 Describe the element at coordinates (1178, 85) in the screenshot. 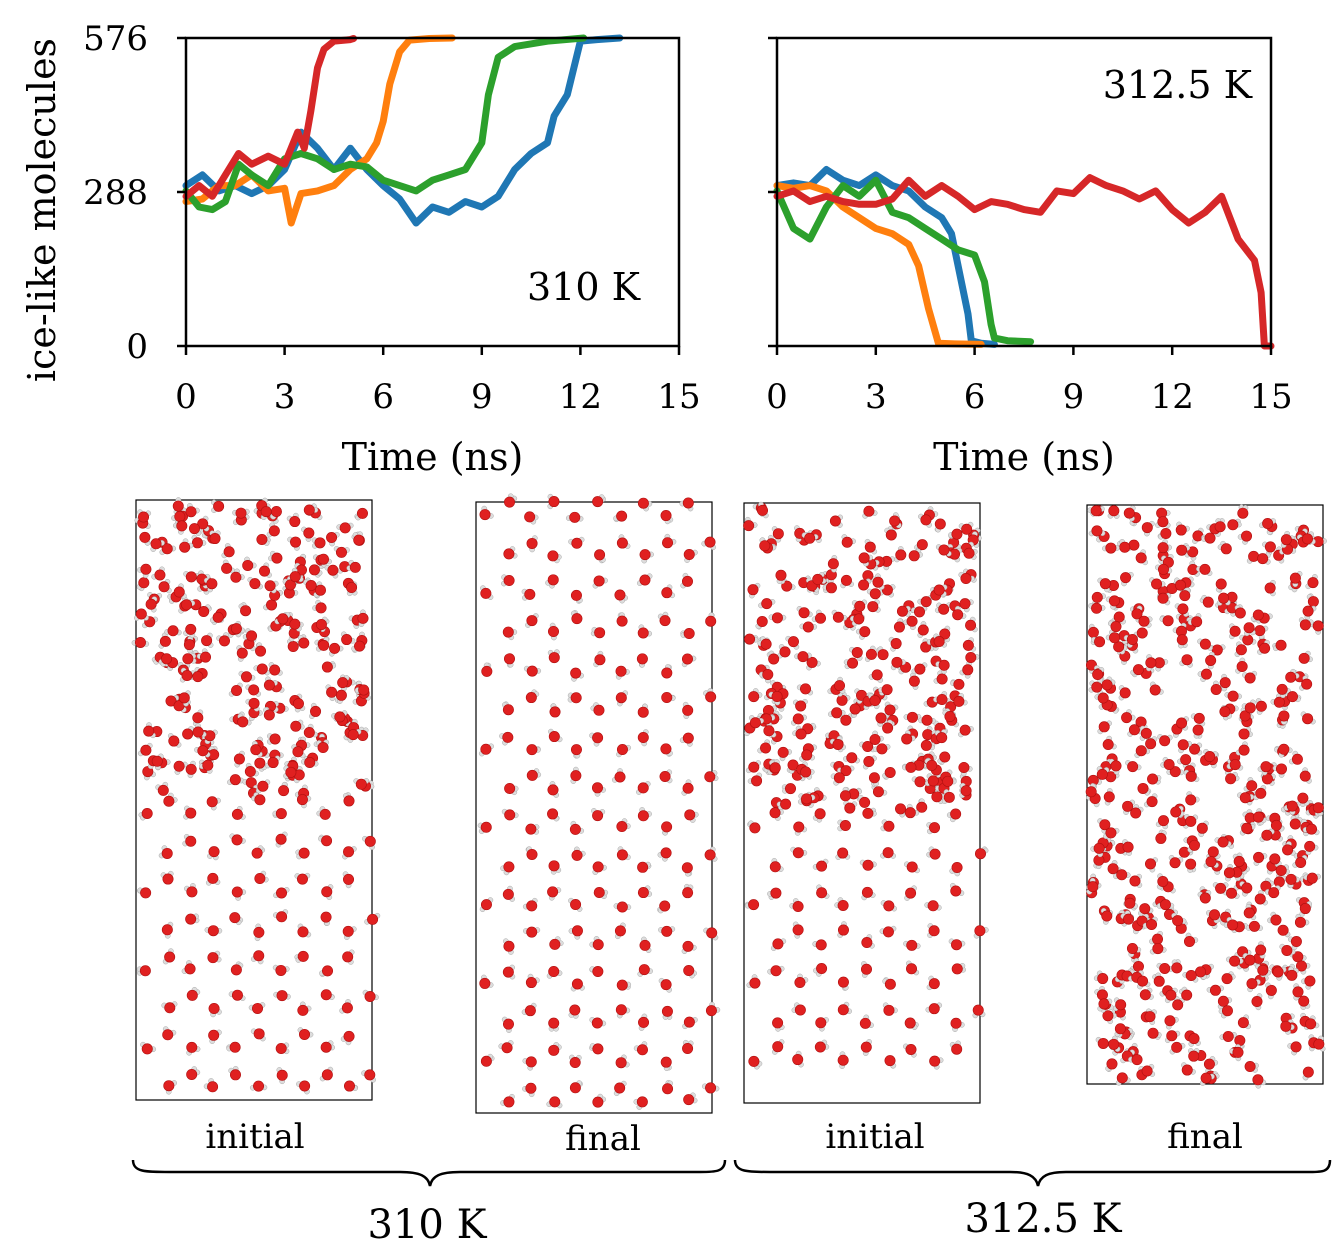

I see `temperature-annotation: 312.5 K` at that location.